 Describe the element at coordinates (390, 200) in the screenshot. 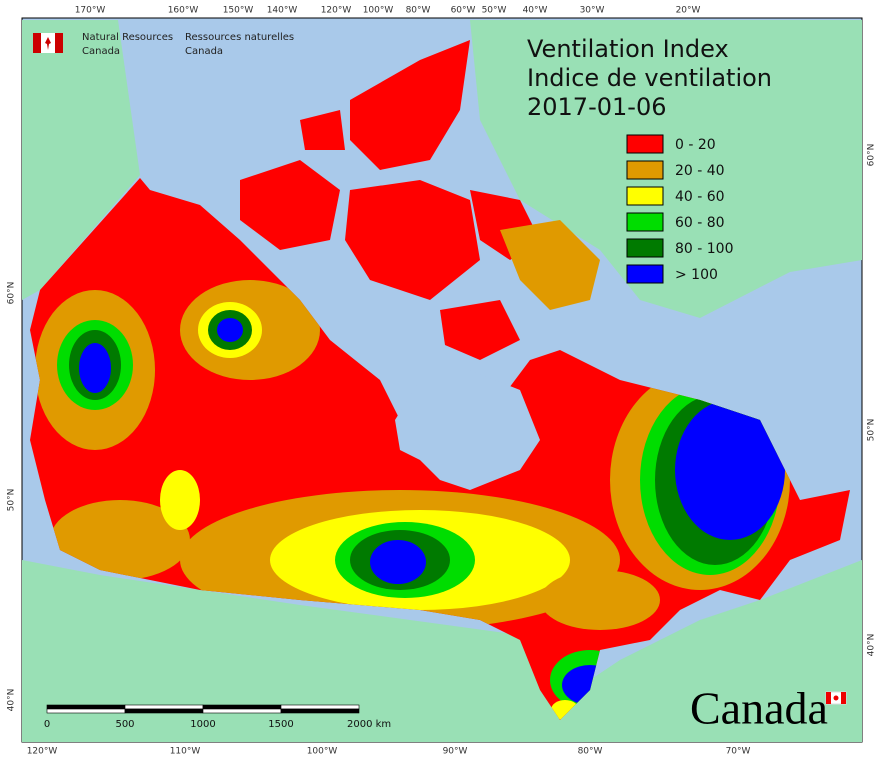

I see `arctic-islands` at that location.